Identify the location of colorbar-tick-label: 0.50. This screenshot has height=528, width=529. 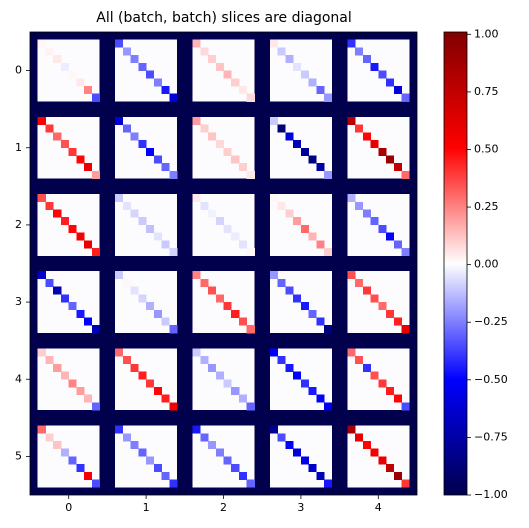
(486, 148).